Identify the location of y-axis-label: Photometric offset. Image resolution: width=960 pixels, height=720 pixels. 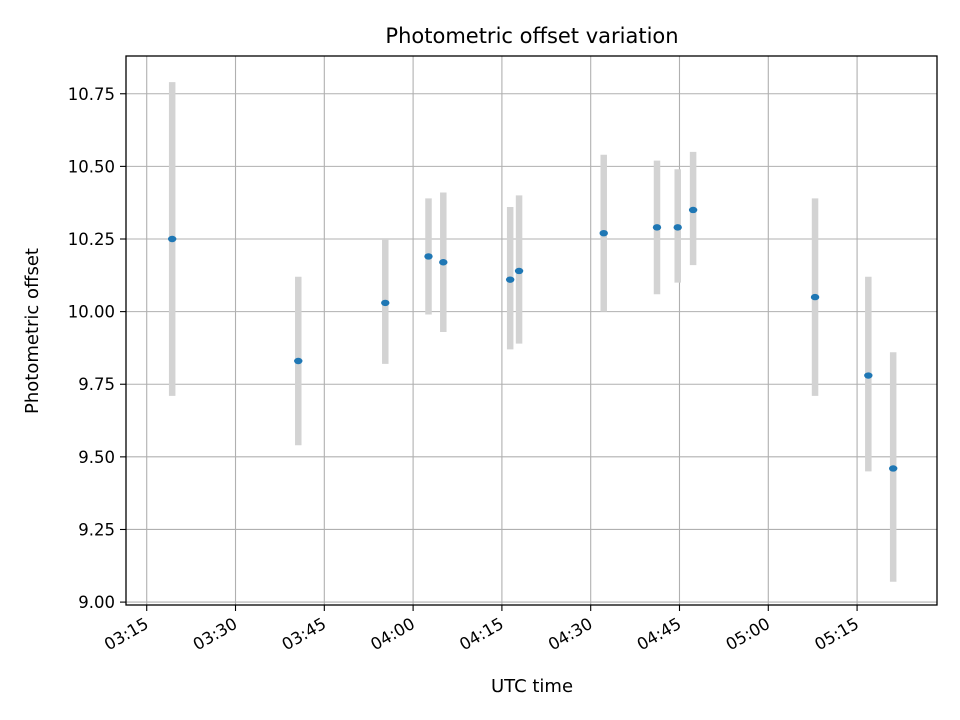
(32, 331).